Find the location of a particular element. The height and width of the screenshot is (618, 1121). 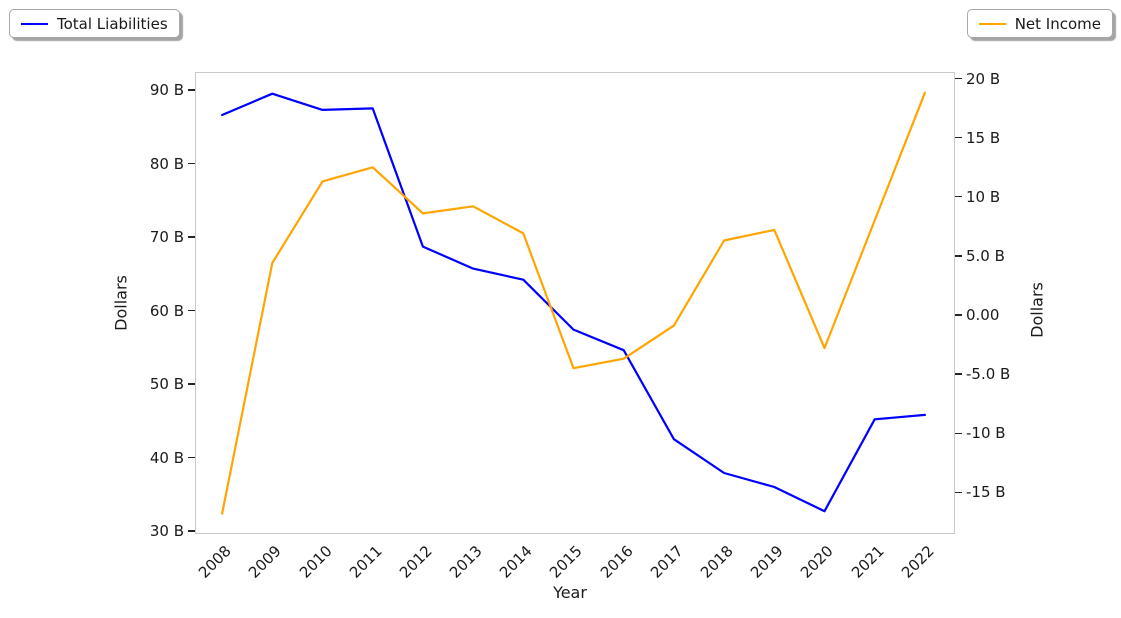

y-tick-label-right: -10 B is located at coordinates (986, 433).